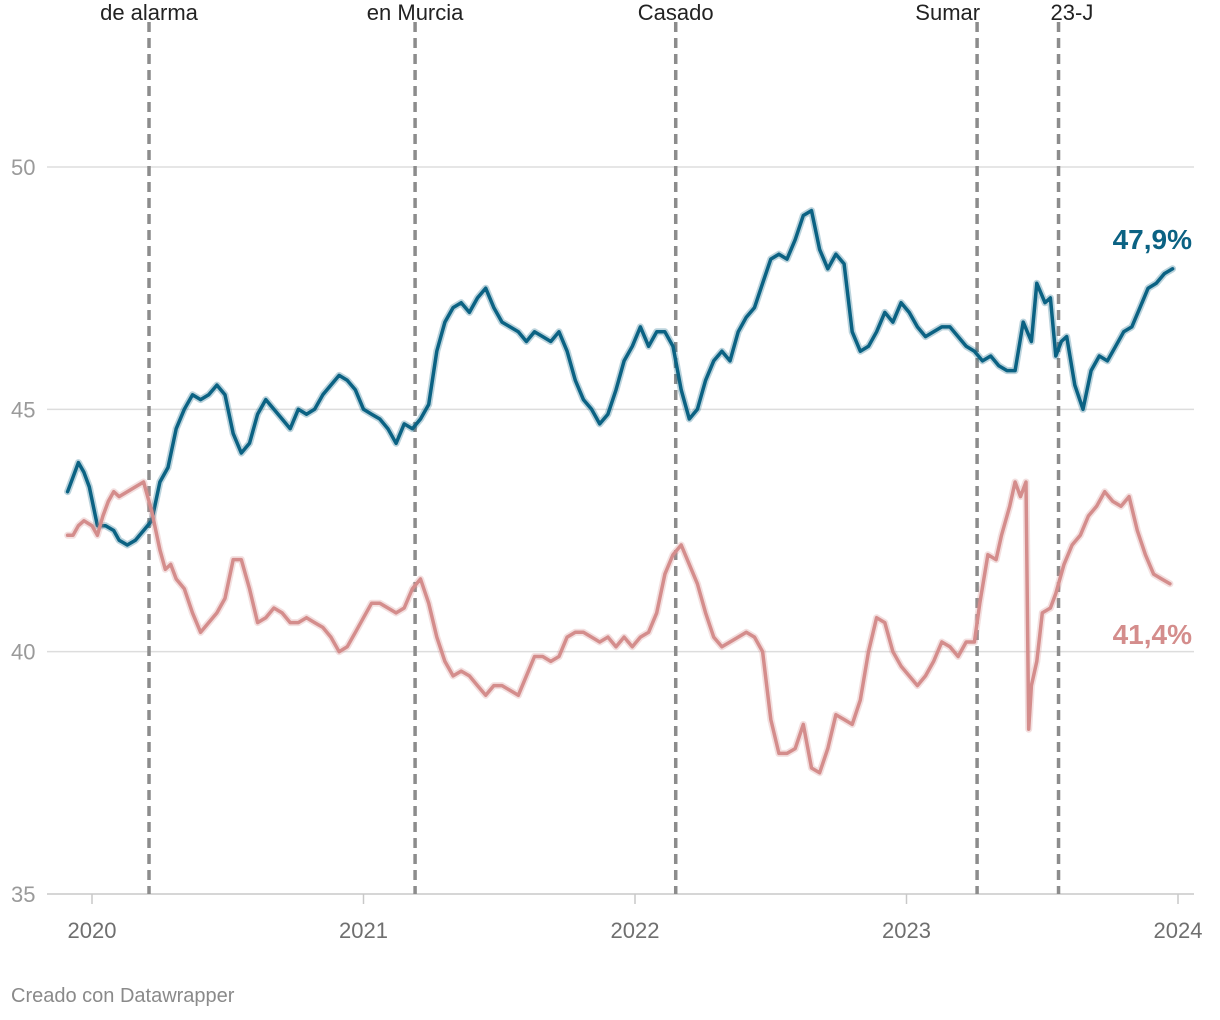  What do you see at coordinates (906, 930) in the screenshot?
I see `x-tick-label-2023: 2023` at bounding box center [906, 930].